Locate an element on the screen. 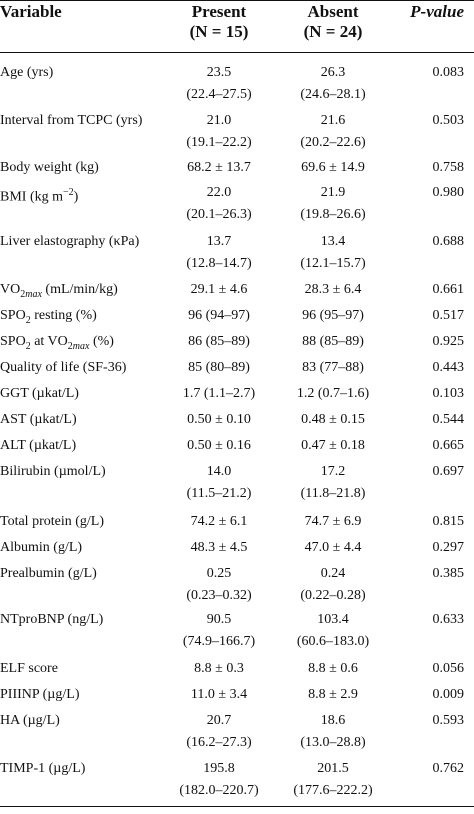  row-pvalue: 0.665 is located at coordinates (448, 445).